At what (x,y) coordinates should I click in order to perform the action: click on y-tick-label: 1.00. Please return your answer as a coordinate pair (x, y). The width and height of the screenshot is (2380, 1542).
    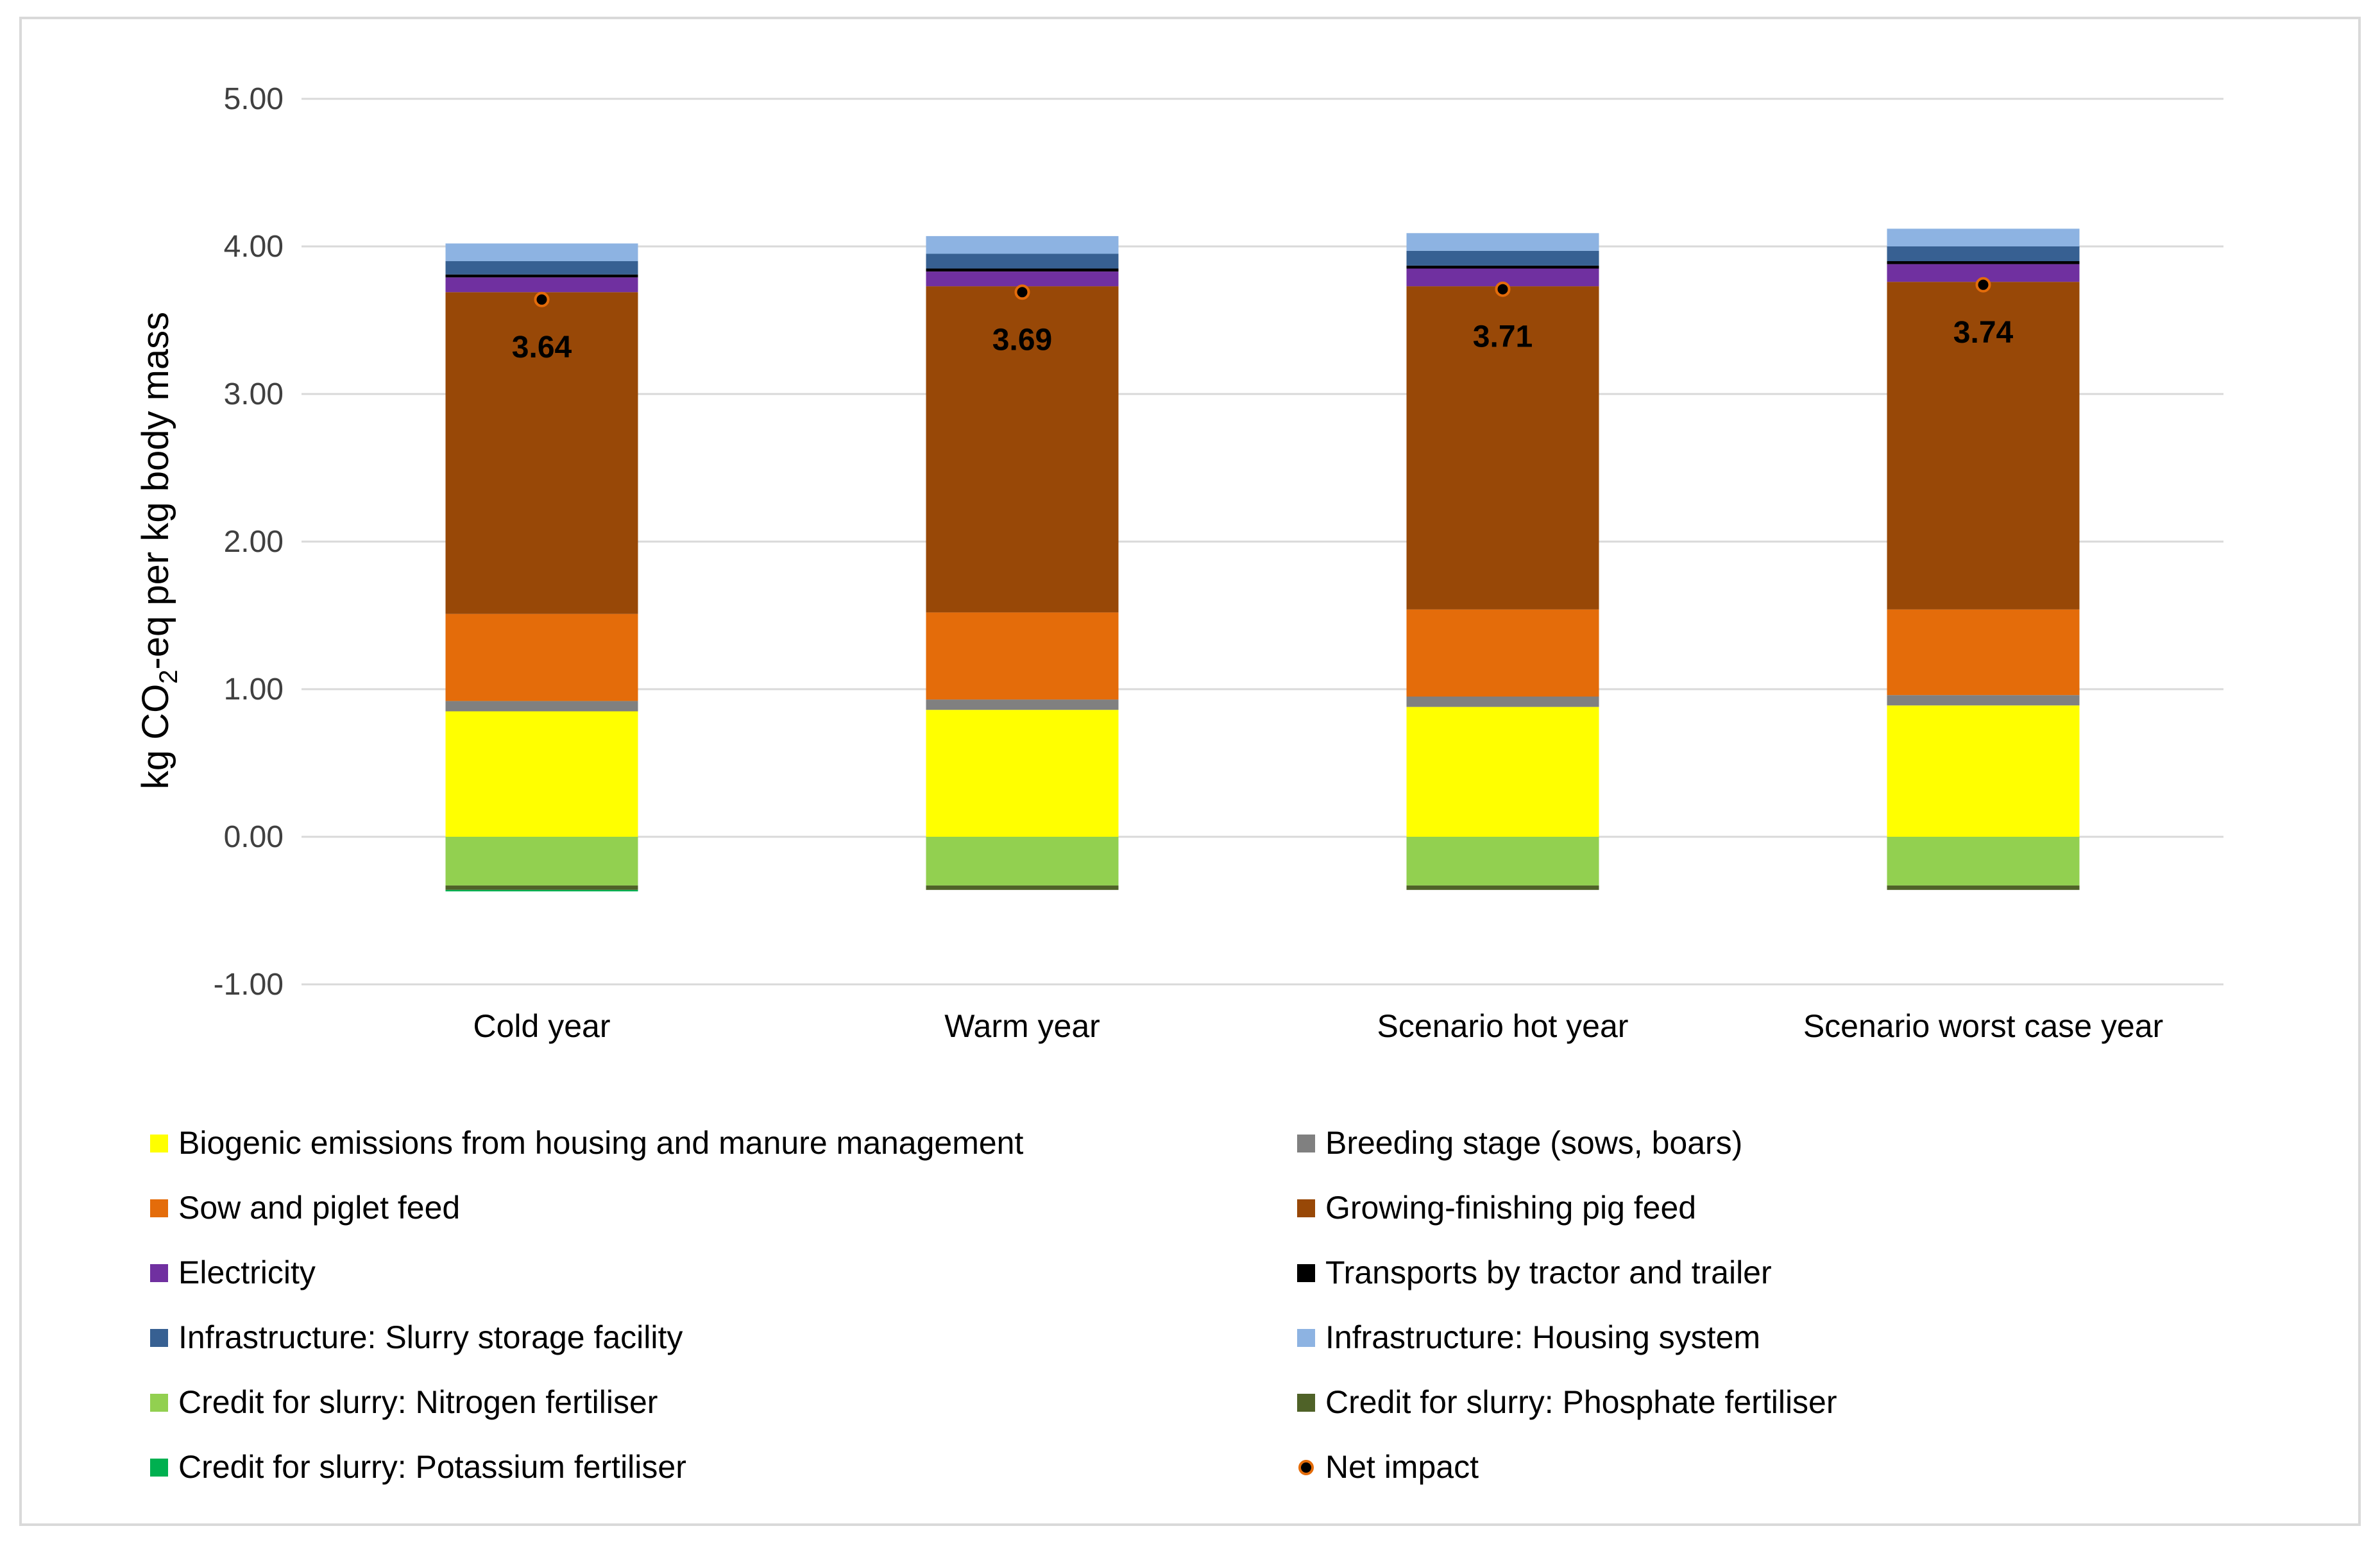
    Looking at the image, I should click on (254, 689).